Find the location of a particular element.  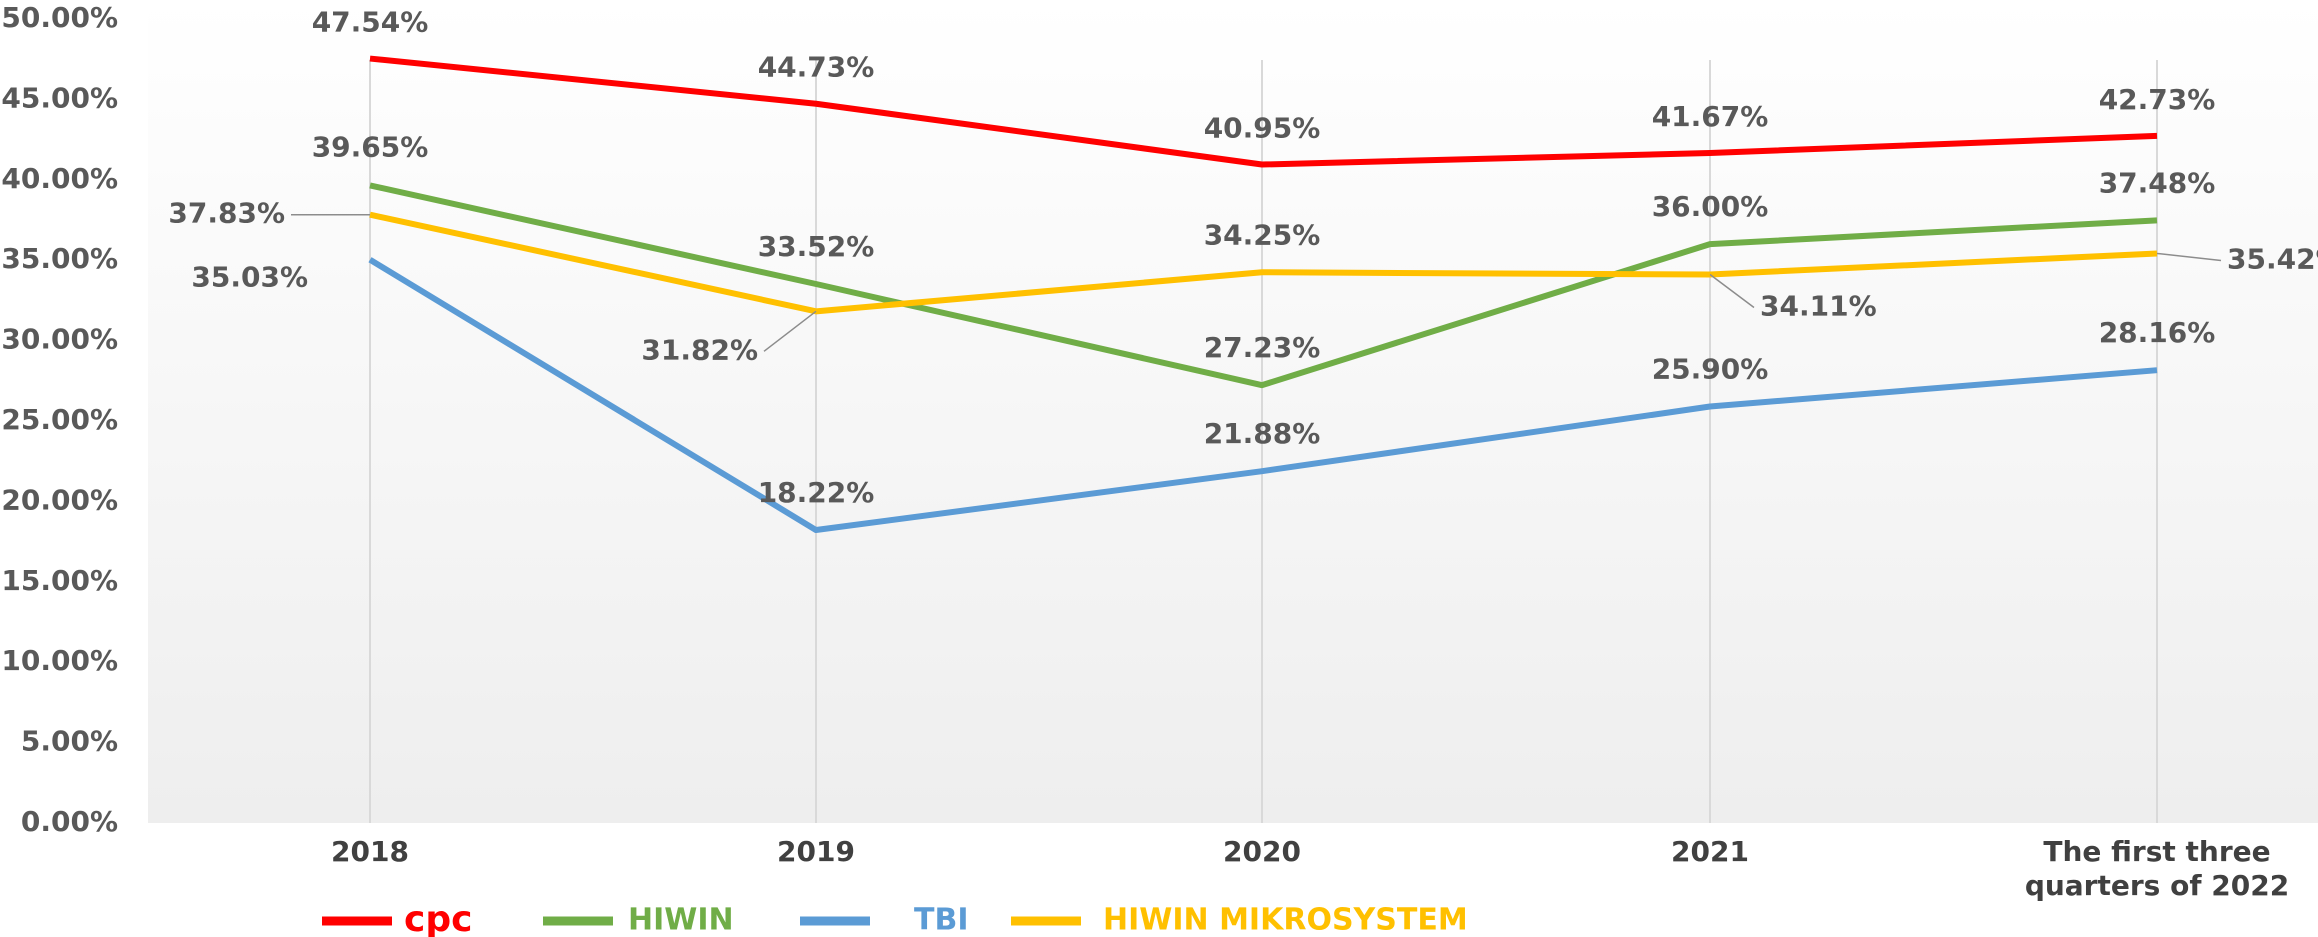

data-label: 33.52% is located at coordinates (816, 246).